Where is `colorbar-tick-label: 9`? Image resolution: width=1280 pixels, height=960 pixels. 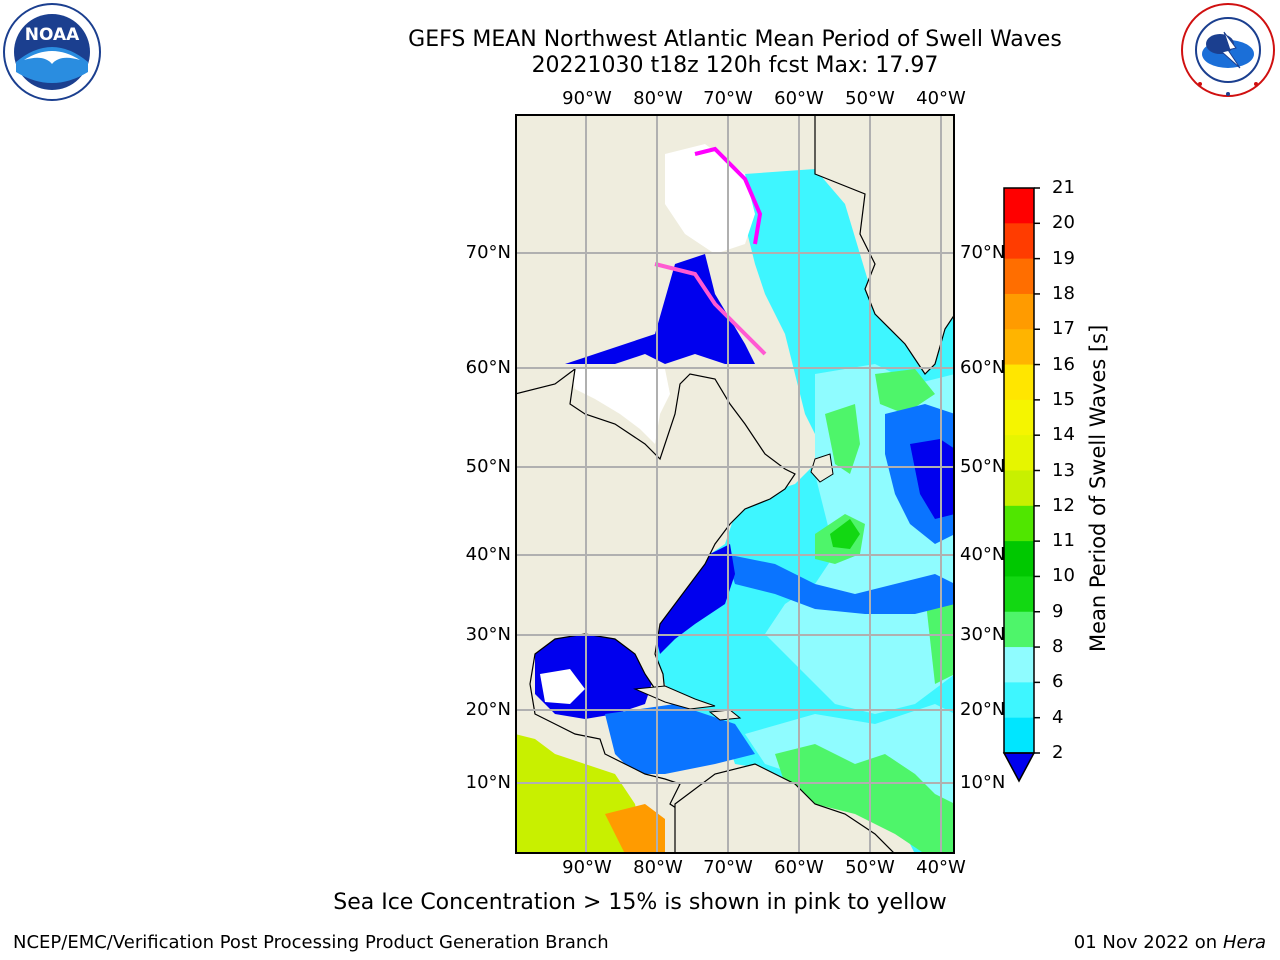
colorbar-tick-label: 9 is located at coordinates (1058, 611).